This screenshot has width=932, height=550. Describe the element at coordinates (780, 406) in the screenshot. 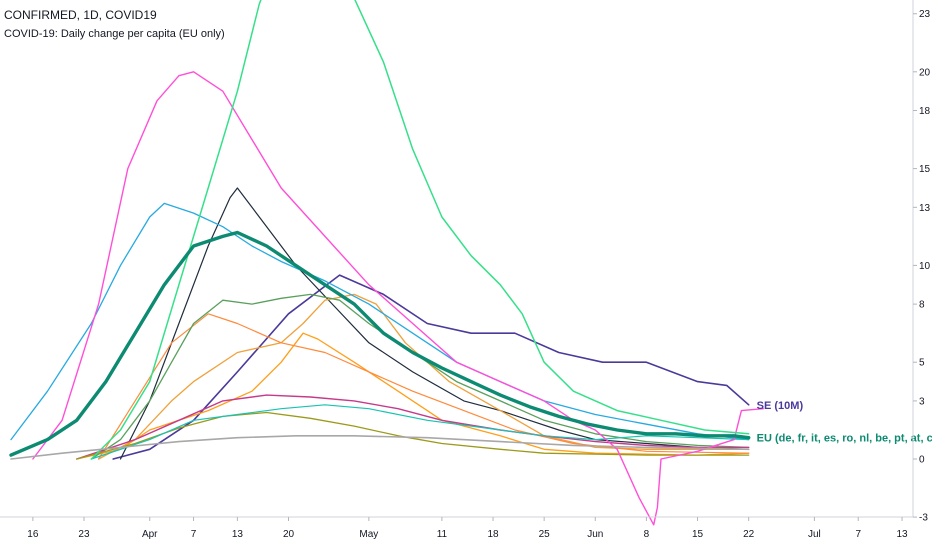

I see `series-label-0: SE (10M)` at that location.